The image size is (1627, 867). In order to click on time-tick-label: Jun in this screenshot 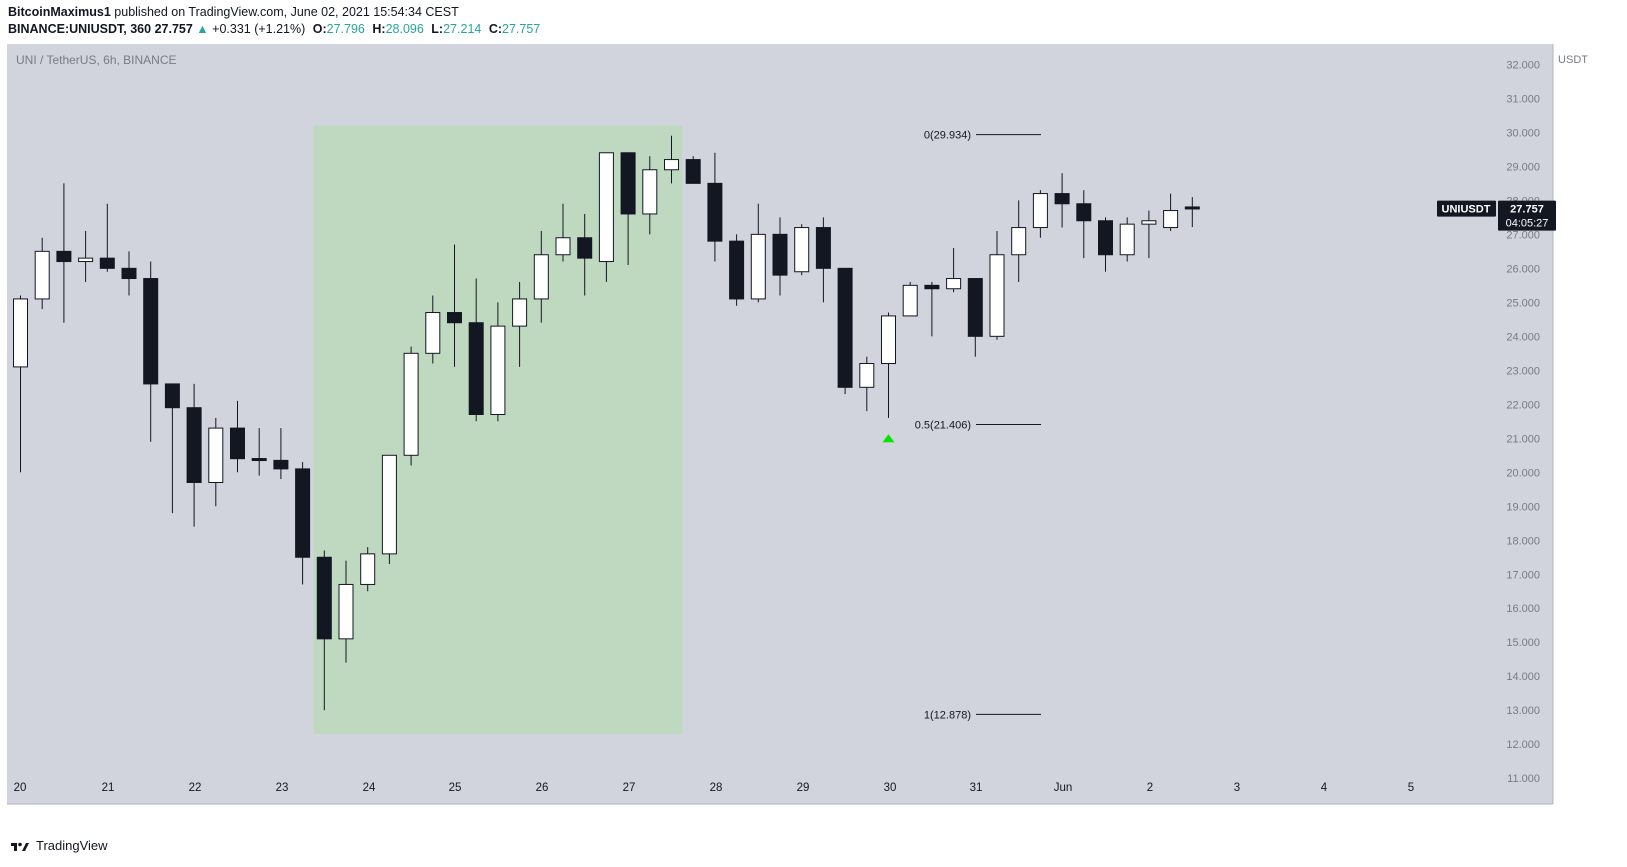, I will do `click(1063, 788)`.